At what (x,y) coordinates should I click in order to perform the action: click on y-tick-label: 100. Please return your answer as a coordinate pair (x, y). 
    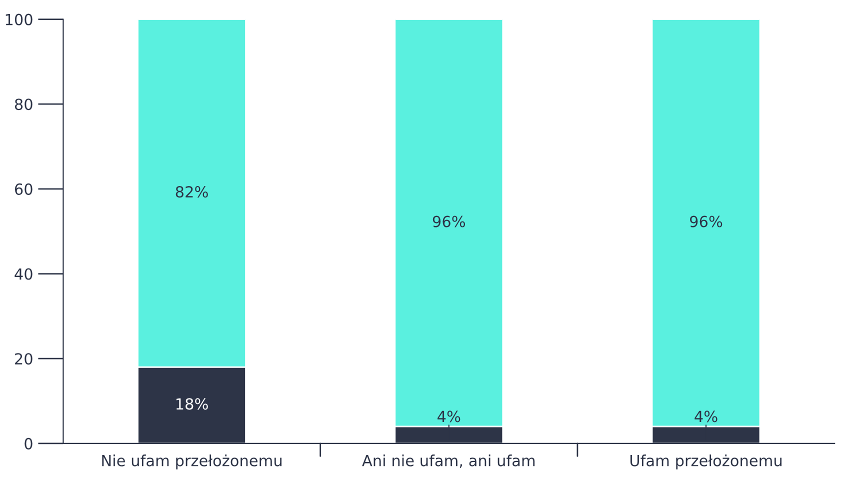
    Looking at the image, I should click on (19, 20).